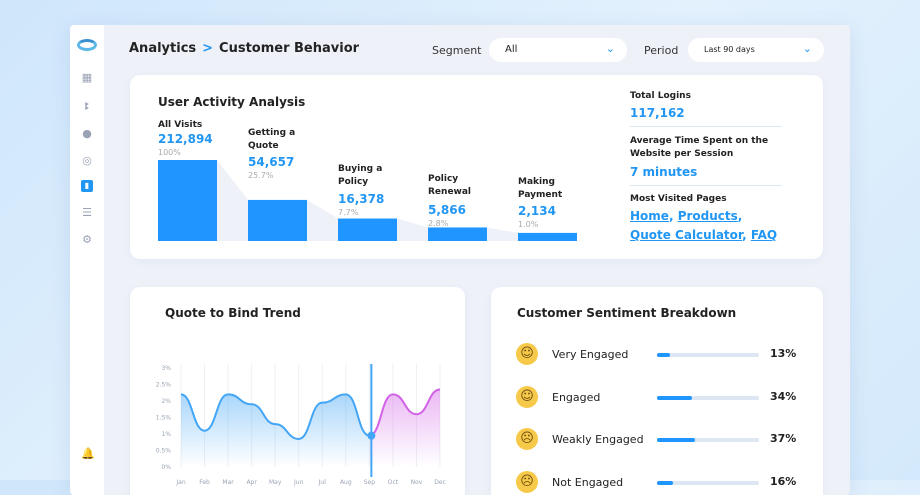  I want to click on segment-value: All, so click(511, 49).